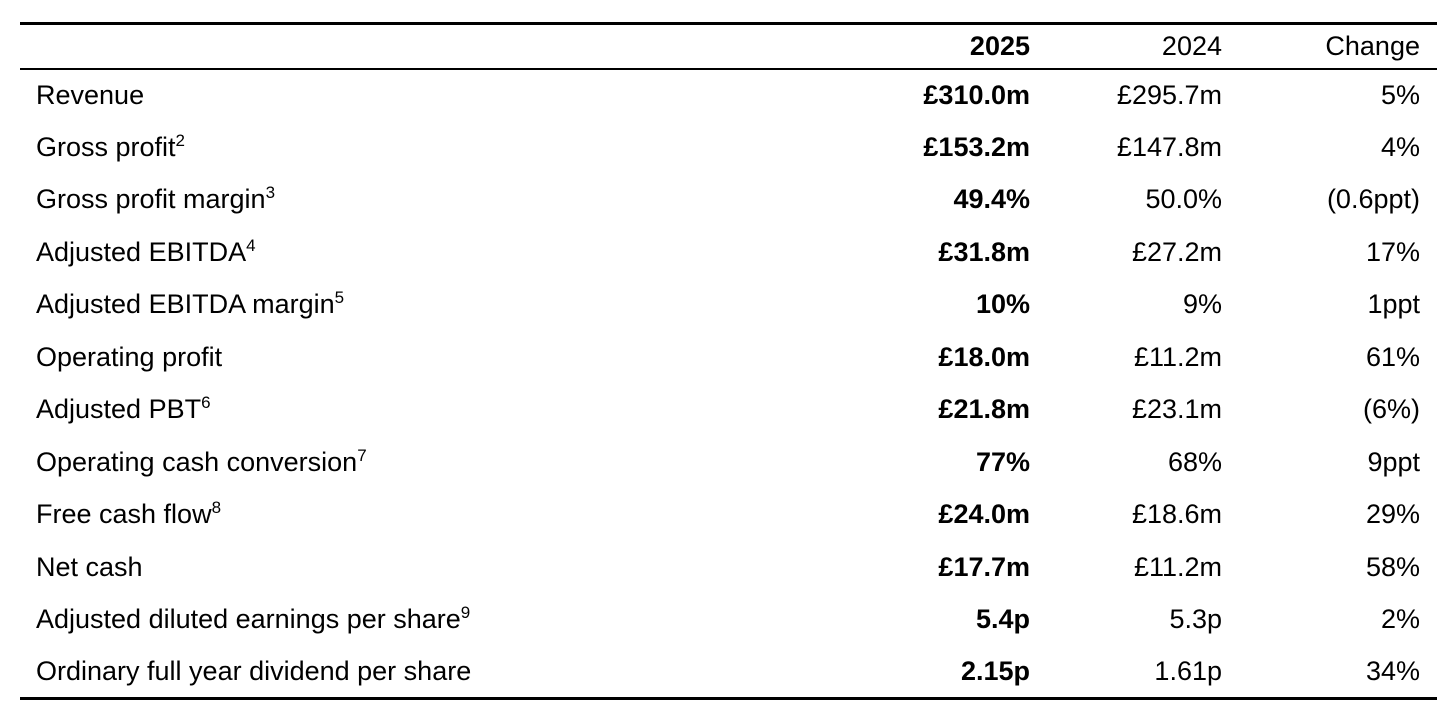 This screenshot has width=1456, height=718. I want to click on current-year-value: 49.4%, so click(991, 199).